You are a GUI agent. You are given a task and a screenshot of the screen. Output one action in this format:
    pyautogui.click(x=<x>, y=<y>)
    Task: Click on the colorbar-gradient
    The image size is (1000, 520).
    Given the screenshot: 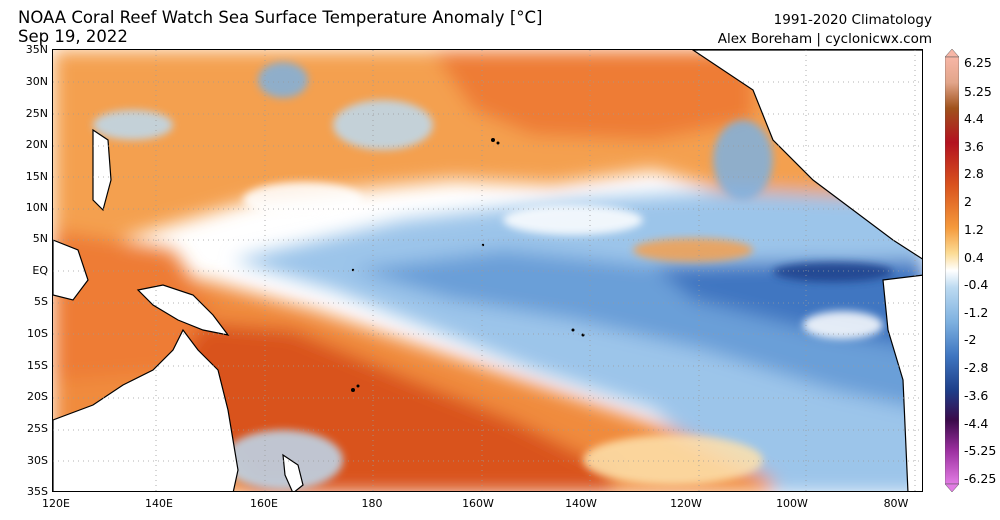 What is the action you would take?
    pyautogui.click(x=952, y=270)
    